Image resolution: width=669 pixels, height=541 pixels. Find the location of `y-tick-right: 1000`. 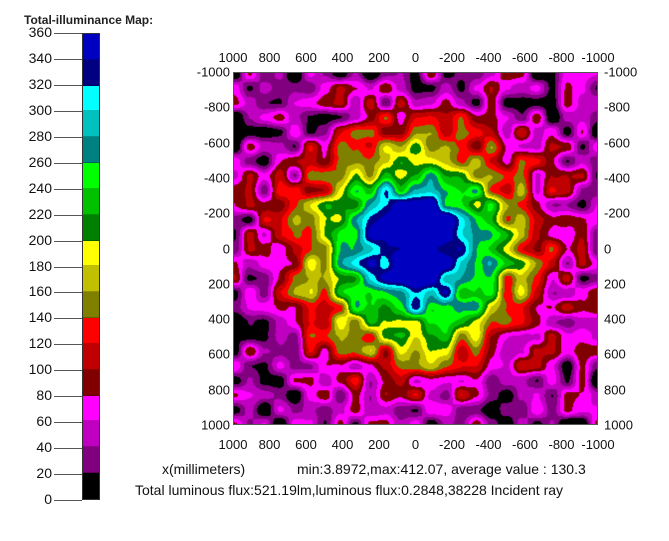

y-tick-right: 1000 is located at coordinates (618, 425).